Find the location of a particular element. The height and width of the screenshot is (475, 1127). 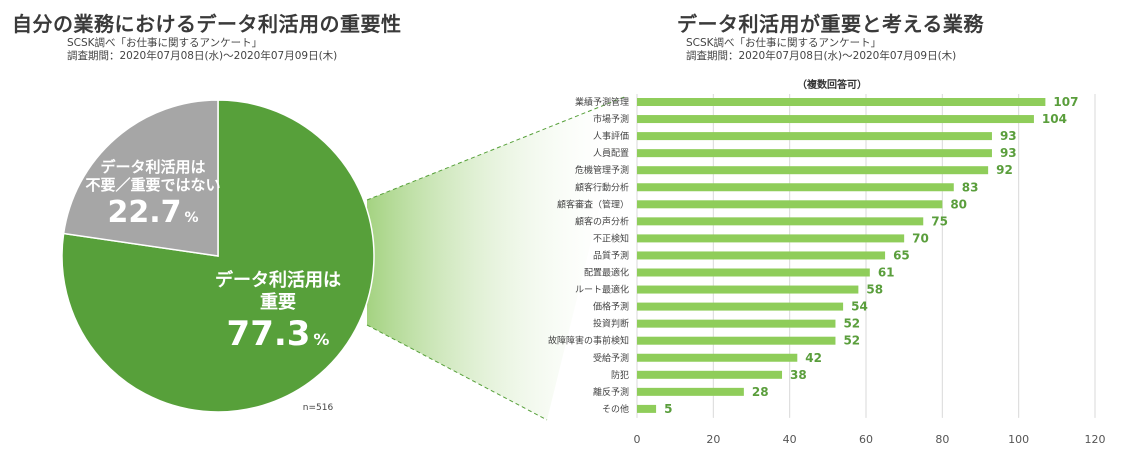

category-label: 投資判断 is located at coordinates (611, 324).